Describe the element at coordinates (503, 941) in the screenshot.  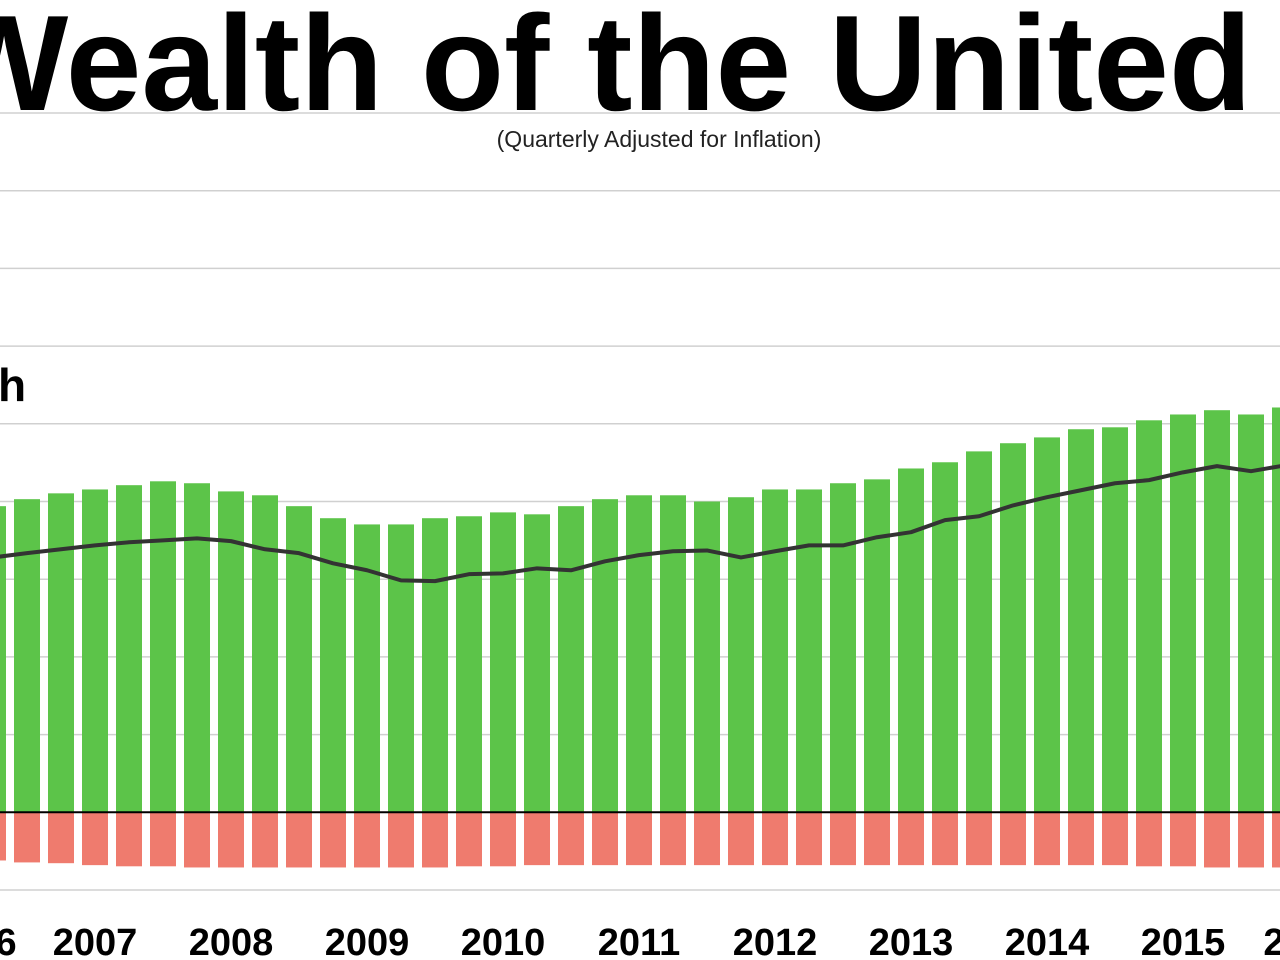
I see `x-tick-label: 2010` at that location.